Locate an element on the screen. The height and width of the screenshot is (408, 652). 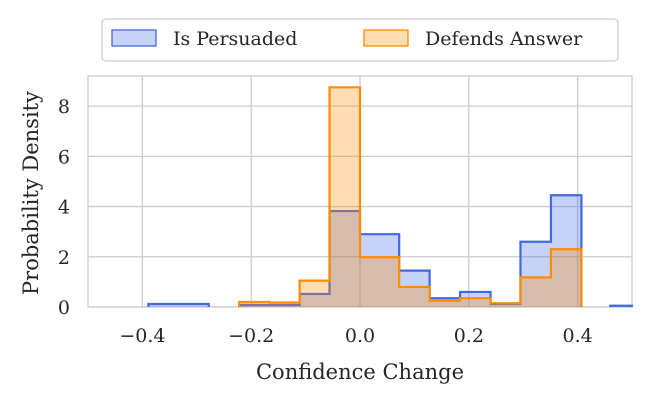
legend-frame is located at coordinates (360, 40).